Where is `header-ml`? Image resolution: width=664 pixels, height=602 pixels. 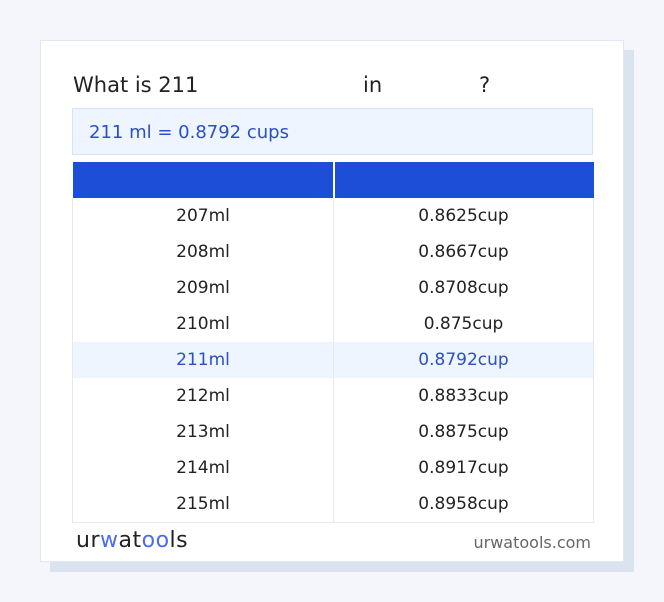 header-ml is located at coordinates (203, 180).